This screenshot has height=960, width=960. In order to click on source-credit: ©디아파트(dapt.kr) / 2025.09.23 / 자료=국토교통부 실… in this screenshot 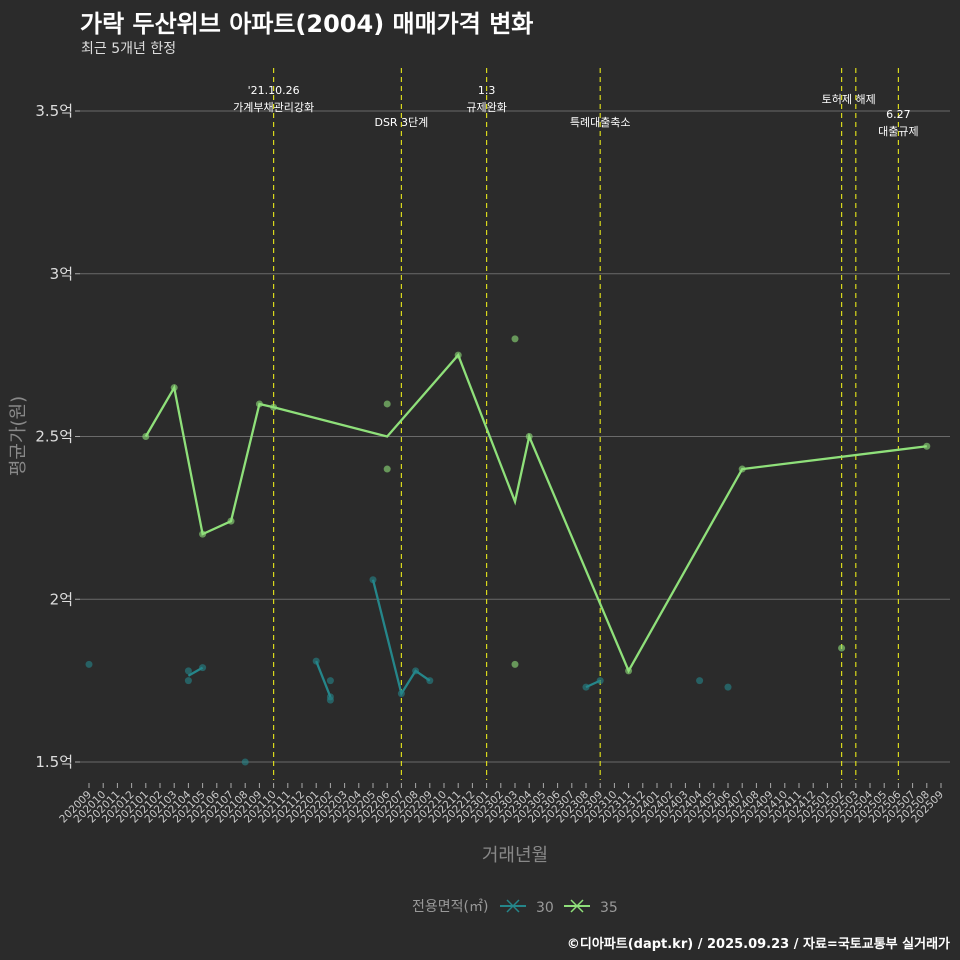, I will do `click(758, 944)`.